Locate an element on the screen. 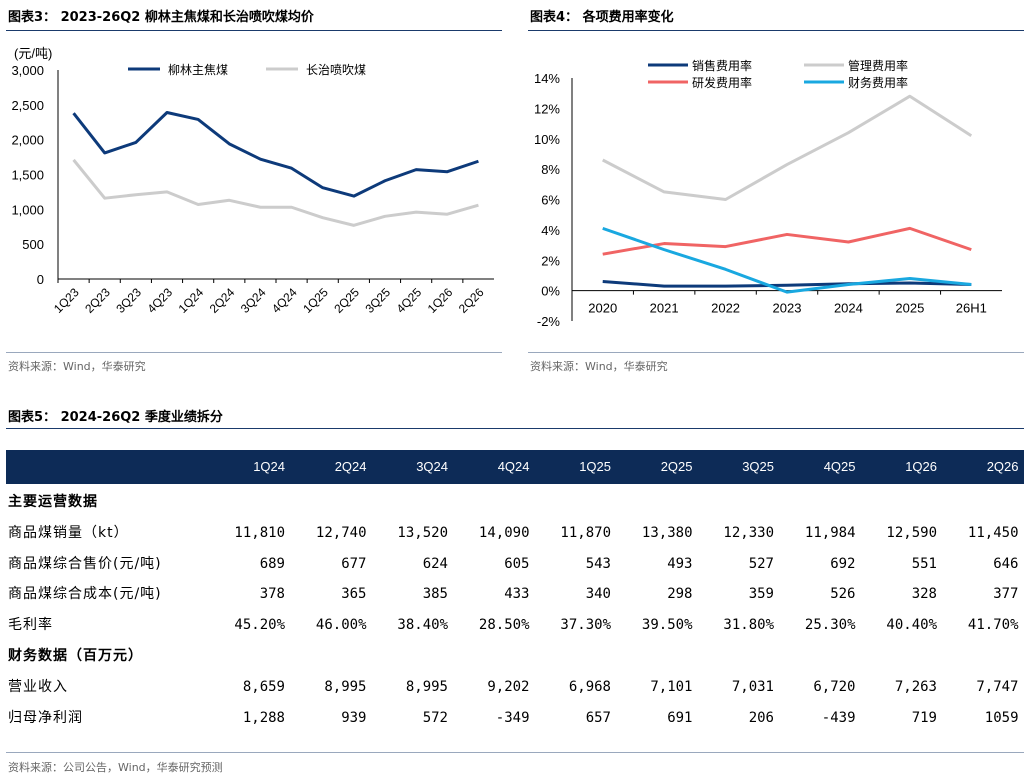  fig4-legend-label: 销售费用率 is located at coordinates (722, 65).